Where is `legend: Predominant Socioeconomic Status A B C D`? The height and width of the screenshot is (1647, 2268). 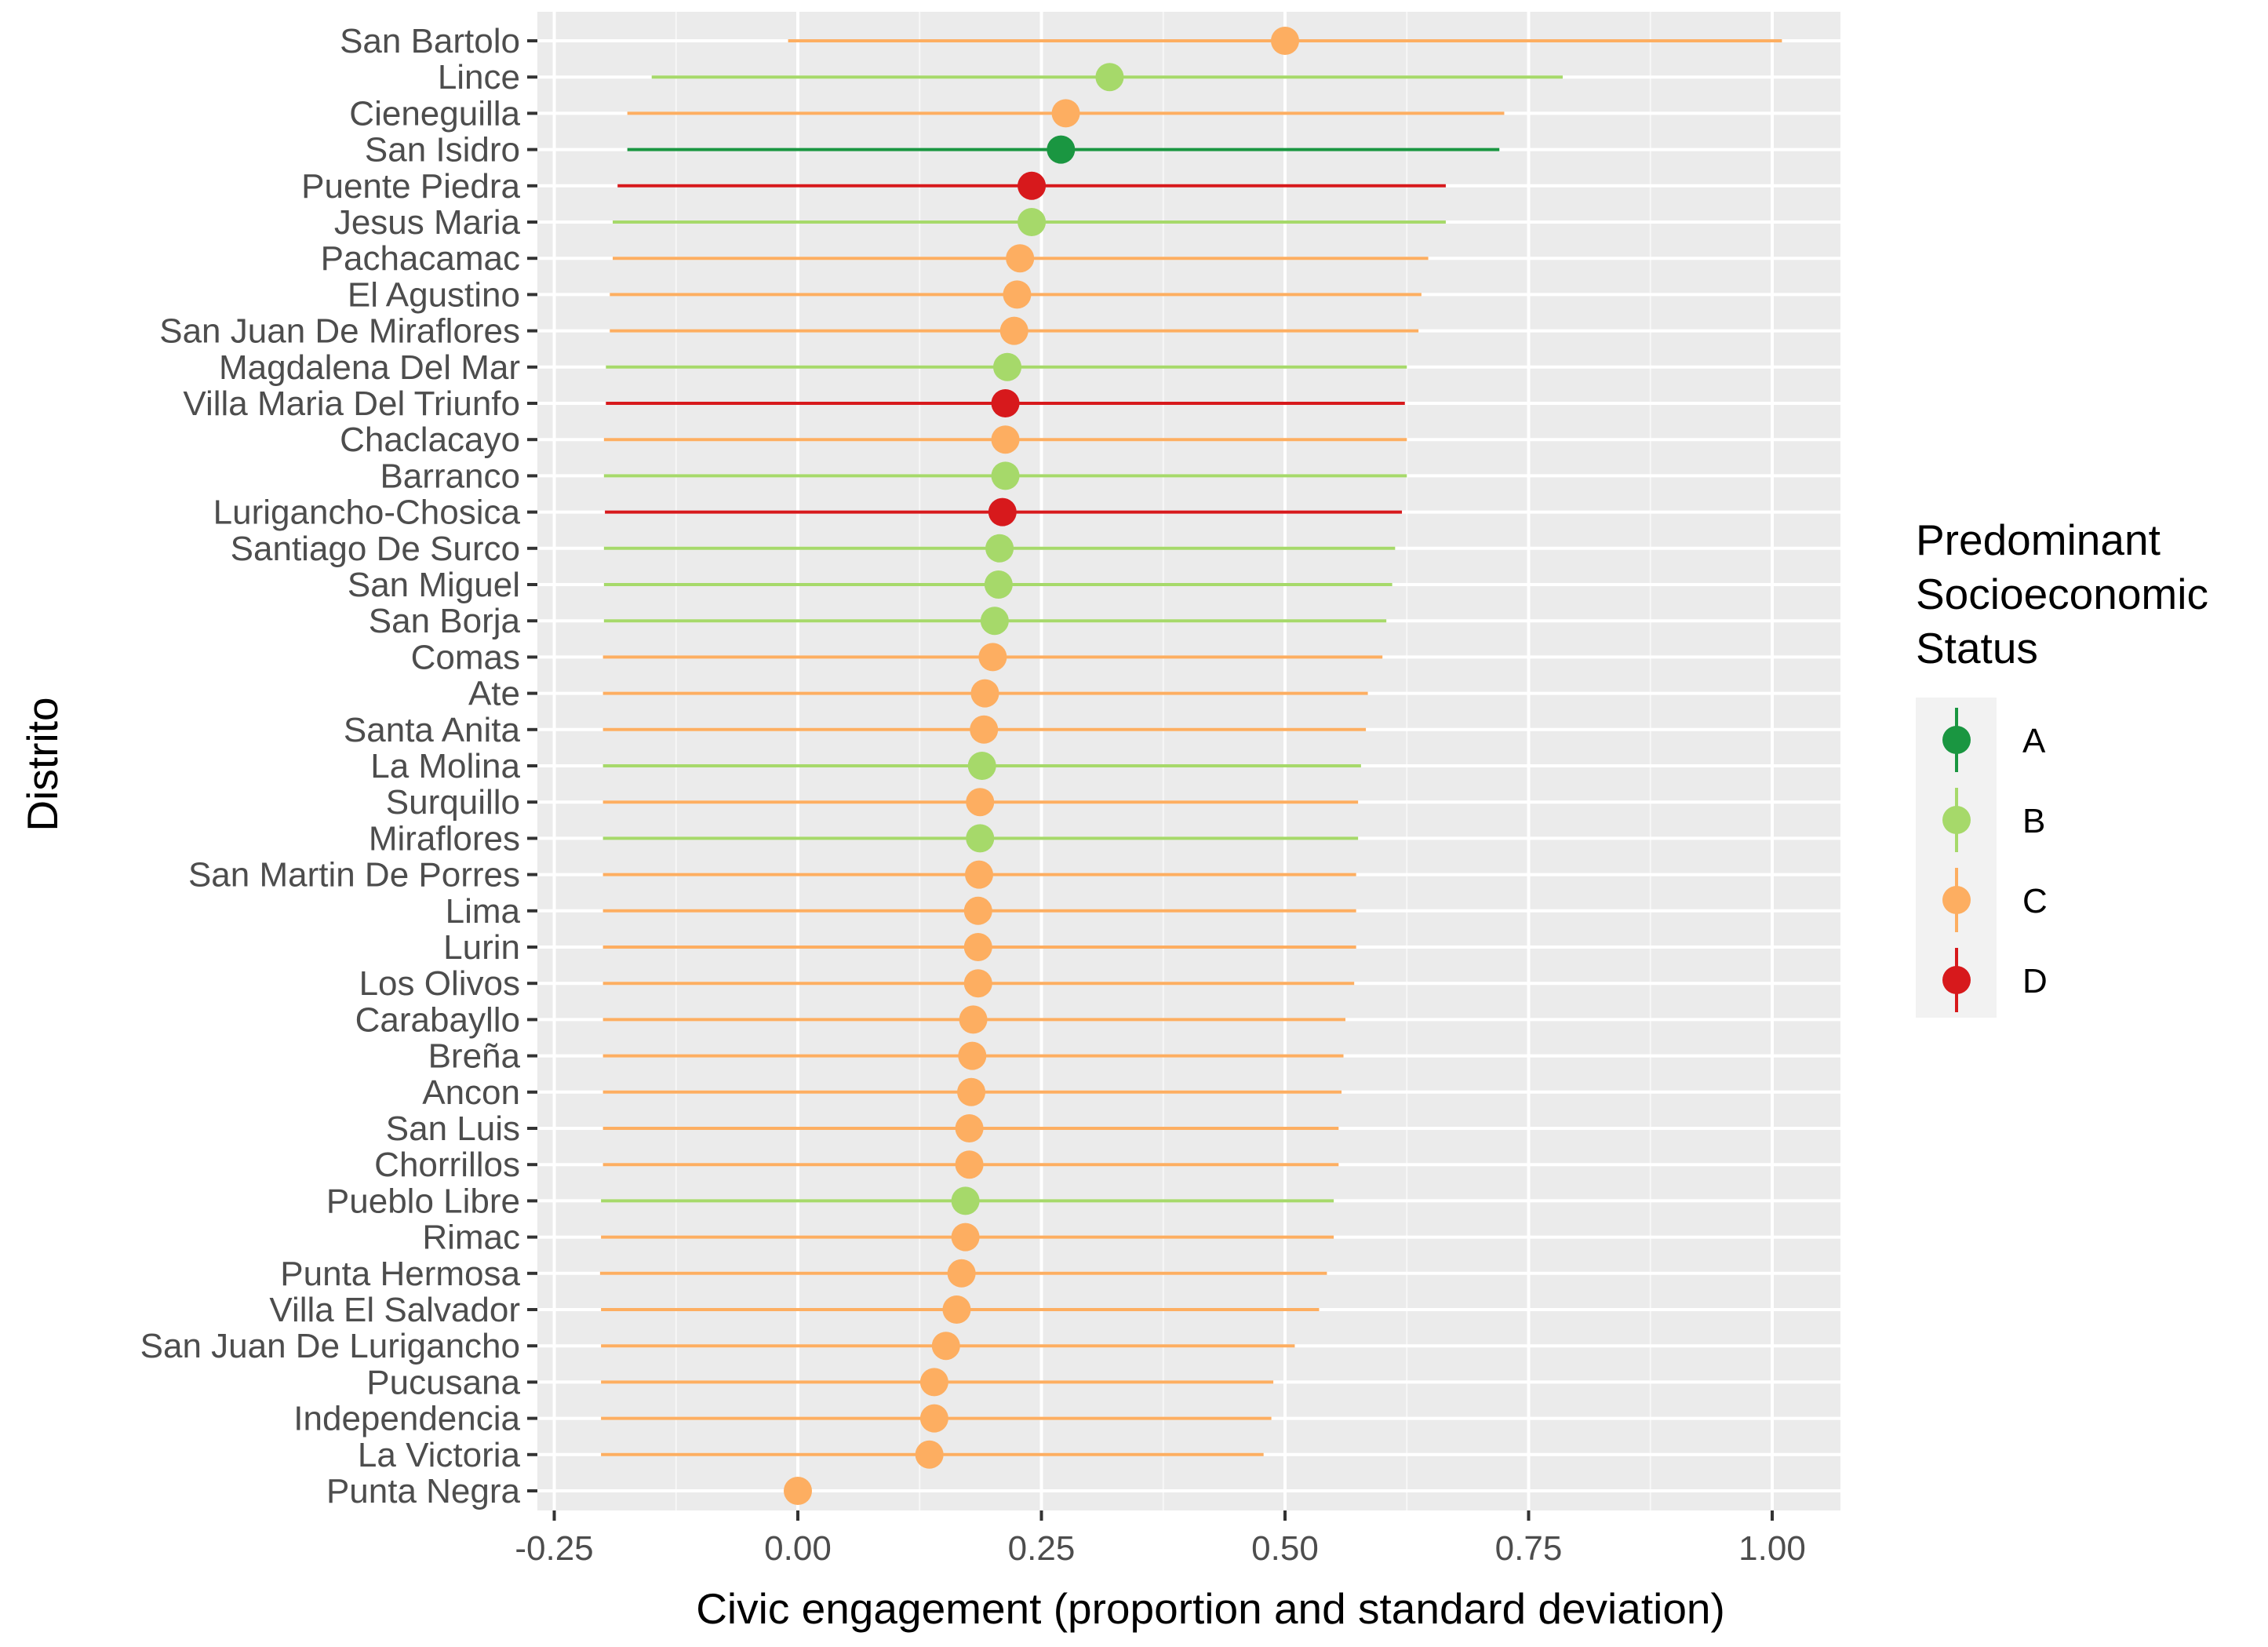
legend: Predominant Socioeconomic Status A B C D is located at coordinates (2062, 767).